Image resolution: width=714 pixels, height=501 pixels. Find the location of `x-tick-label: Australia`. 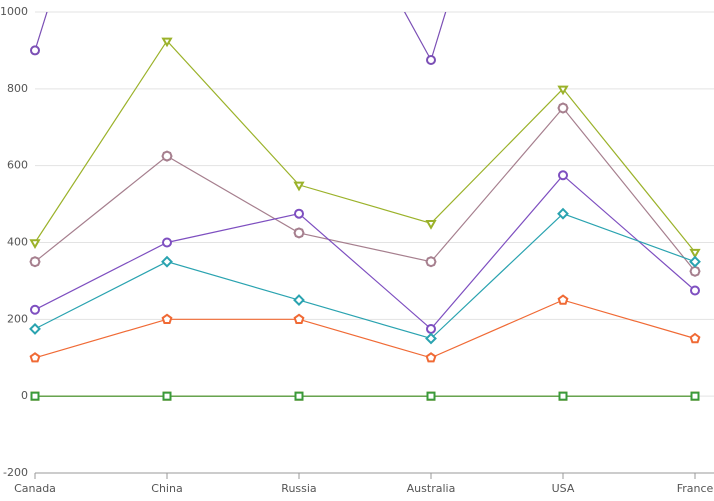

x-tick-label: Australia is located at coordinates (431, 488).